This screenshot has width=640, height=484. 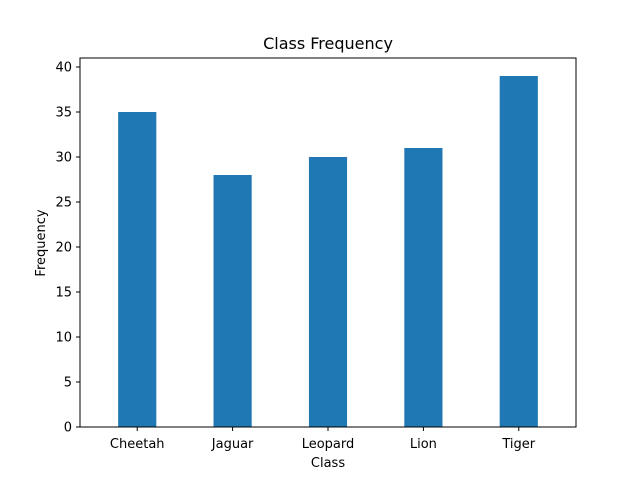 I want to click on y-tick-label: 35, so click(x=63, y=113).